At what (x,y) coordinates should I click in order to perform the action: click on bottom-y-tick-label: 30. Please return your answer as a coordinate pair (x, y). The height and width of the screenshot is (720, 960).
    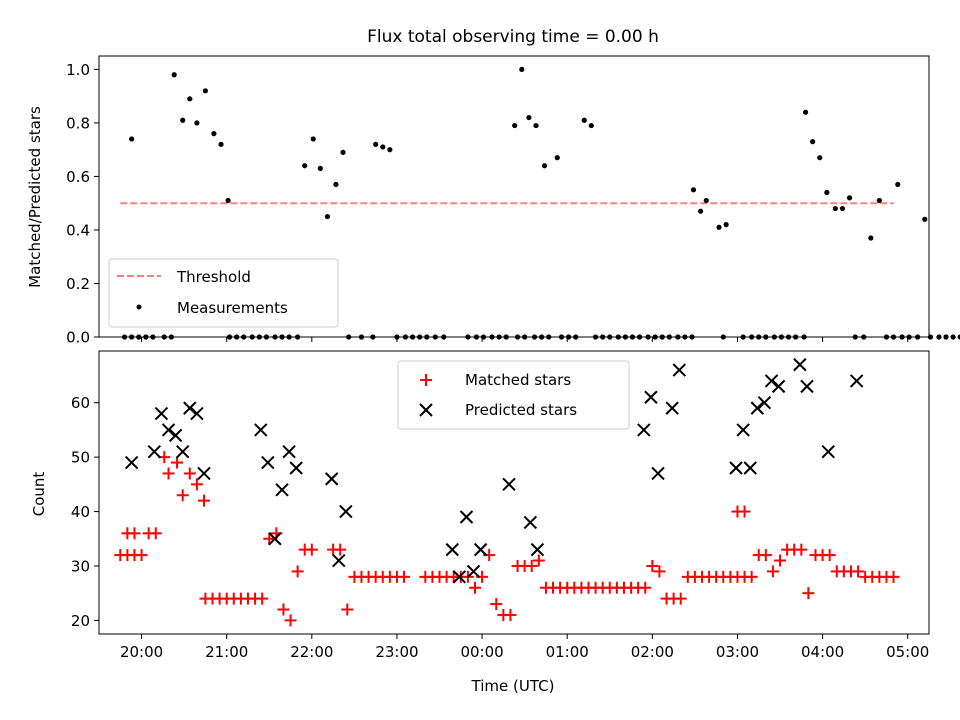
    Looking at the image, I should click on (80, 566).